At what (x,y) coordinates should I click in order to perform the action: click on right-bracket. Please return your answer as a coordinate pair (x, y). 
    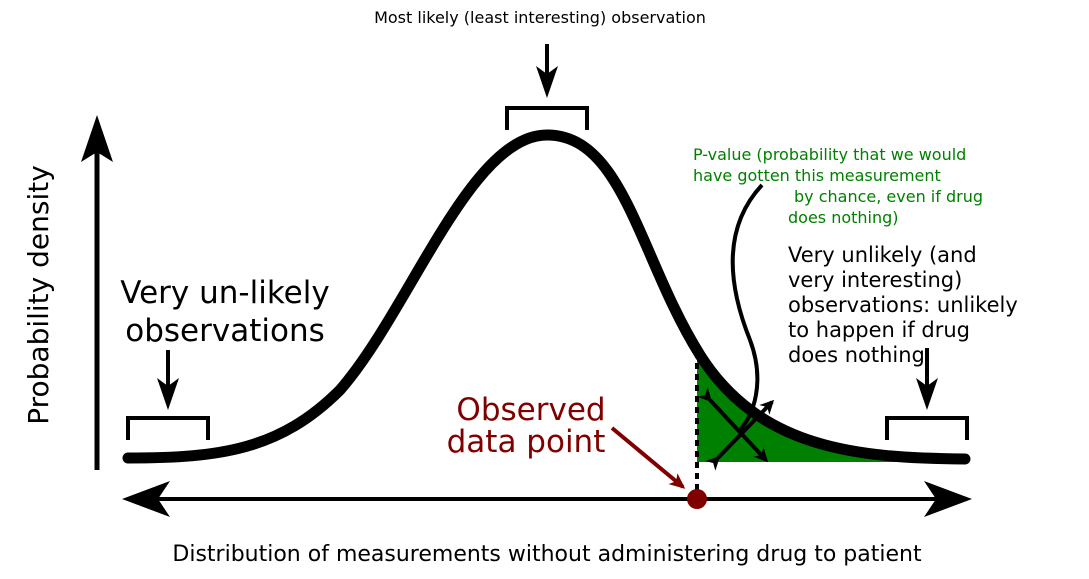
    Looking at the image, I should click on (927, 428).